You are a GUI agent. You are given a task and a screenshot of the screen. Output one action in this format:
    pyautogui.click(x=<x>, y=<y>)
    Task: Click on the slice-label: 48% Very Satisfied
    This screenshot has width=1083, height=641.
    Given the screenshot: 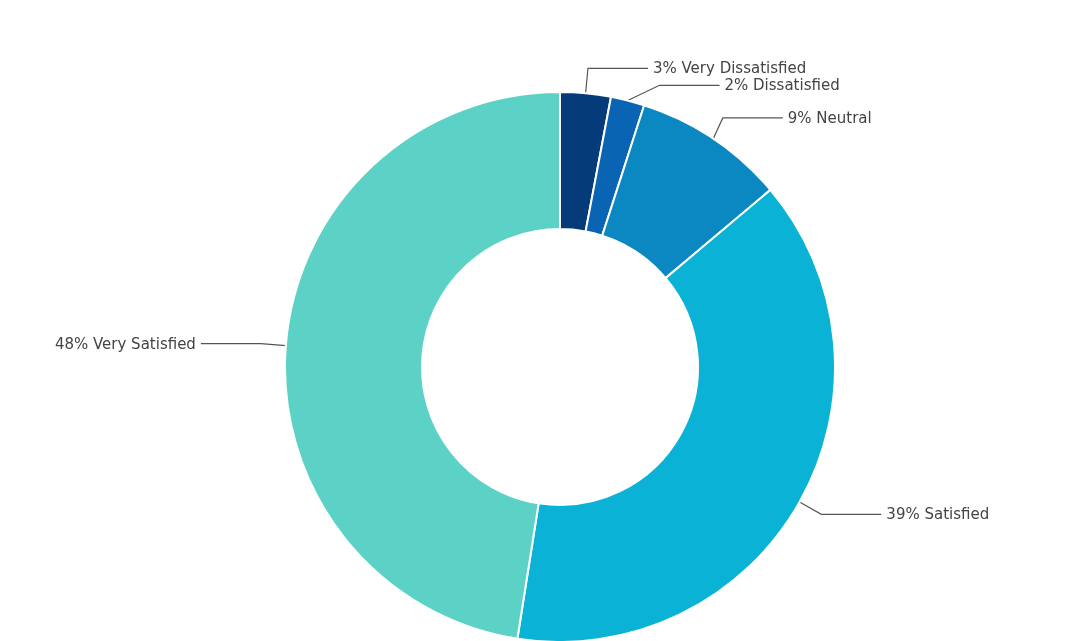 What is the action you would take?
    pyautogui.click(x=125, y=343)
    